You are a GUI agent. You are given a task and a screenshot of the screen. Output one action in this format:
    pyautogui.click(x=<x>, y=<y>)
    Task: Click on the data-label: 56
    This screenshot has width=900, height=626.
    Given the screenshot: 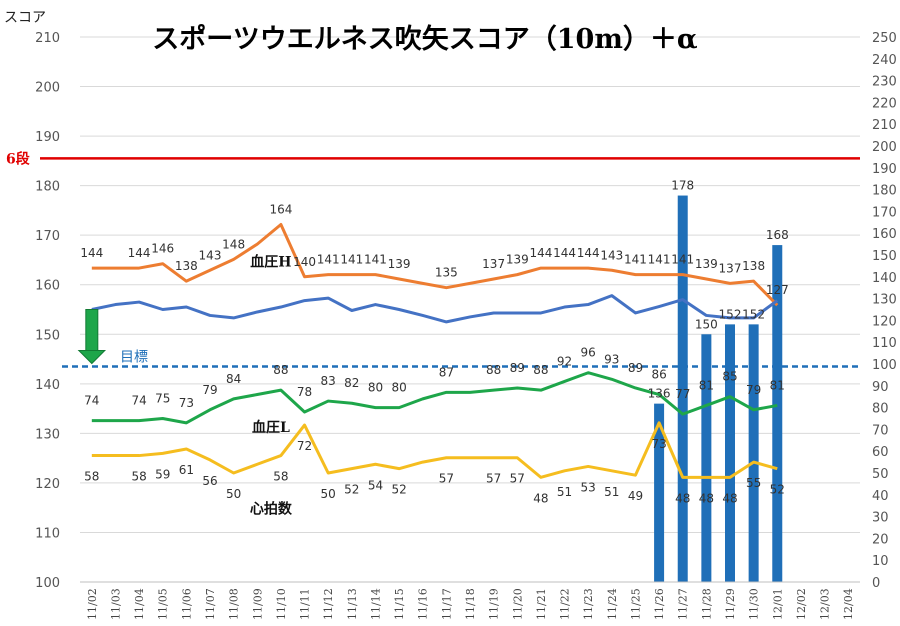 What is the action you would take?
    pyautogui.click(x=209, y=481)
    